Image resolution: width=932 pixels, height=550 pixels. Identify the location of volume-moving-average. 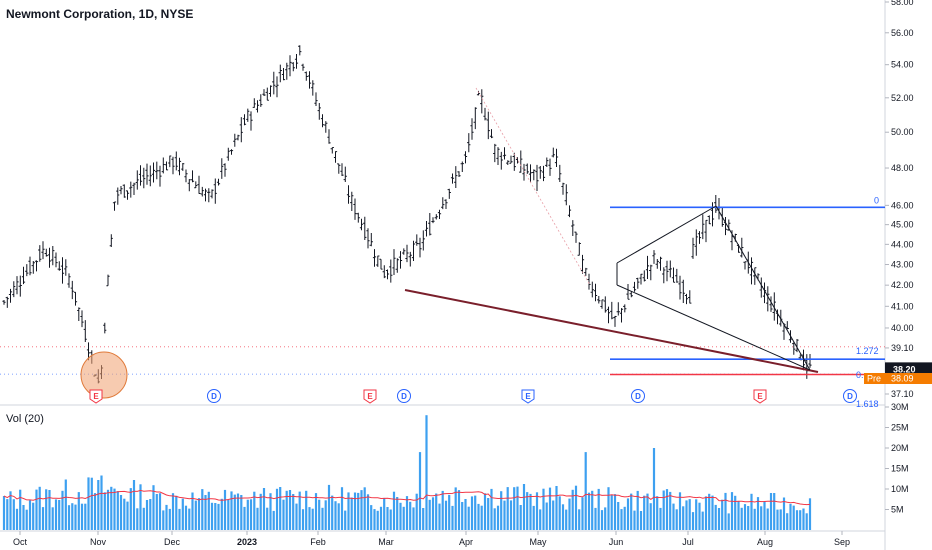
(407, 497).